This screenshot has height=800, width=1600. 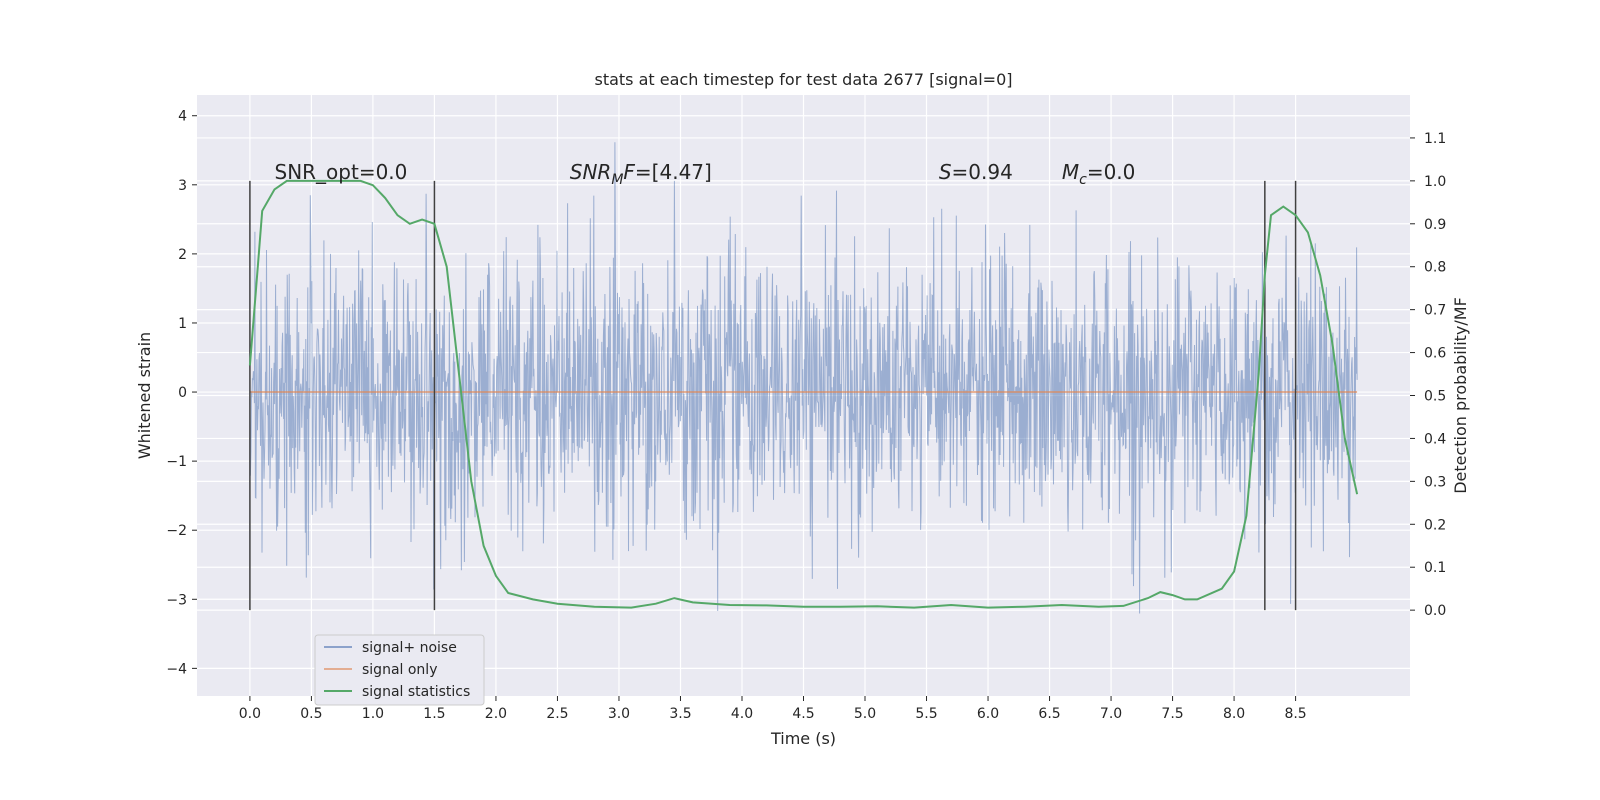 What do you see at coordinates (434, 714) in the screenshot?
I see `x-tick-label: 1.5` at bounding box center [434, 714].